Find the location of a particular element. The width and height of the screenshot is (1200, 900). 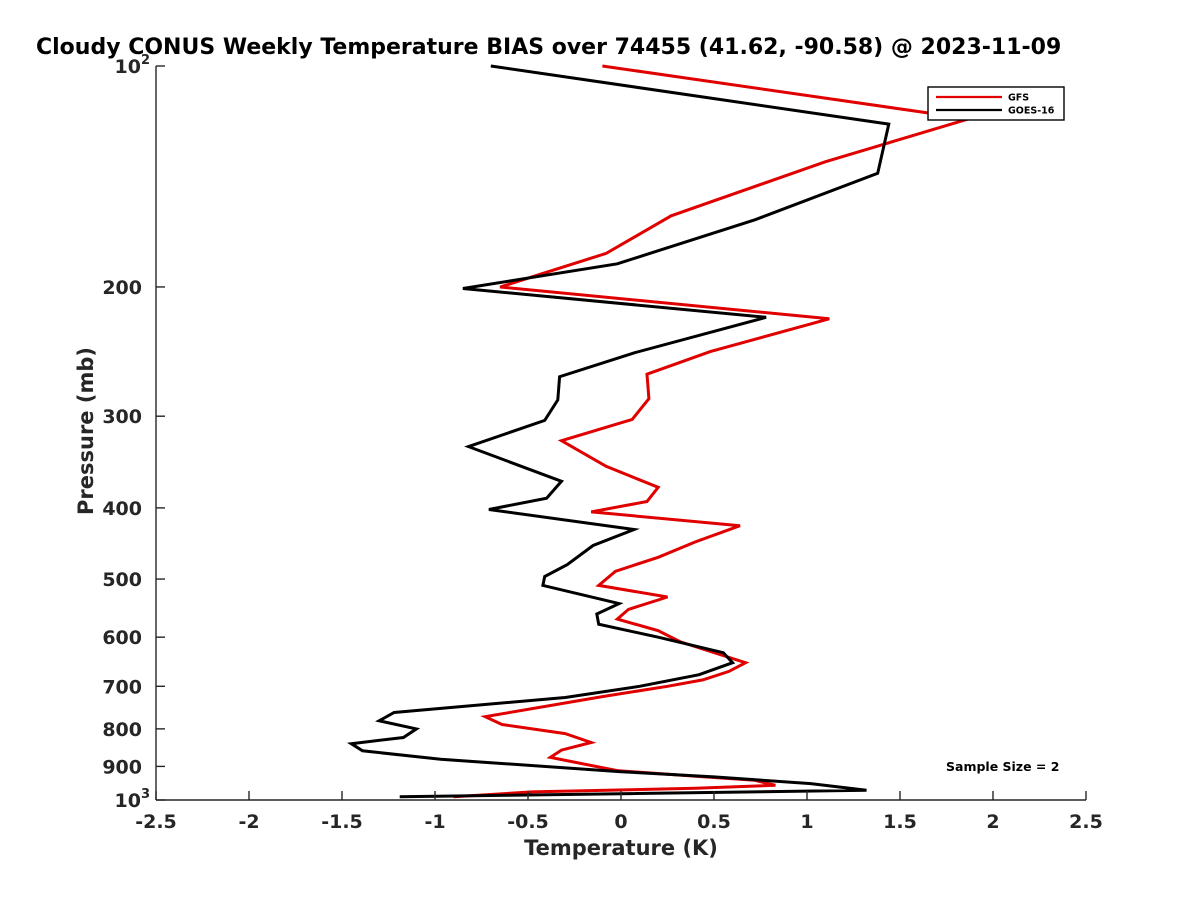

x-tick-label: 1 is located at coordinates (806, 822).